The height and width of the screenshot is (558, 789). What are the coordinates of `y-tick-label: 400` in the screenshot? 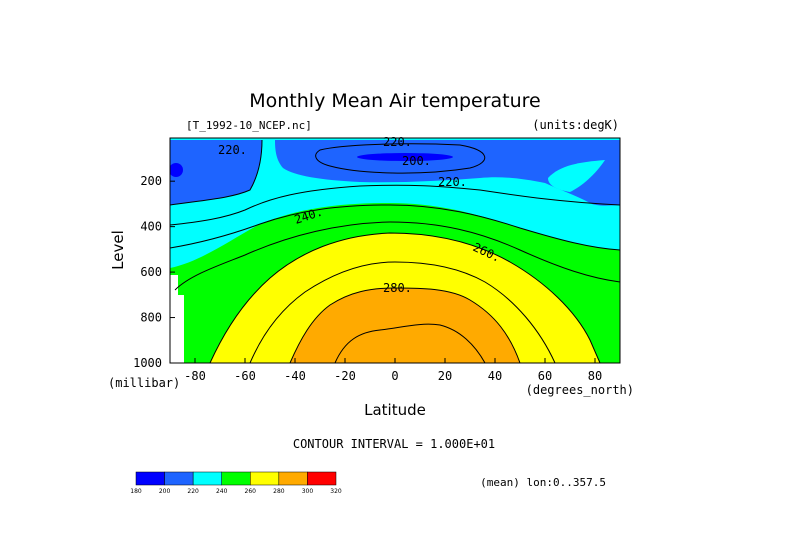 It's located at (151, 227).